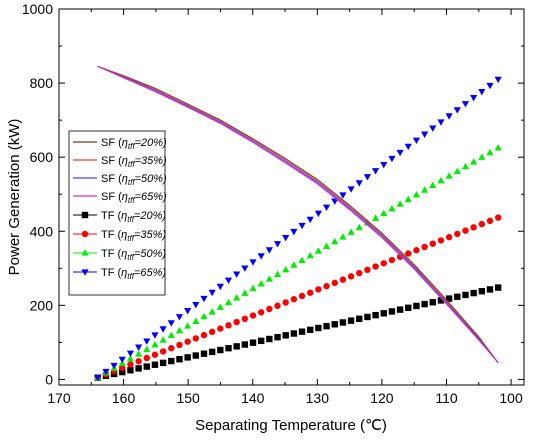 The width and height of the screenshot is (550, 441). What do you see at coordinates (151, 197) in the screenshot?
I see `legend-label-percent: =65%)` at bounding box center [151, 197].